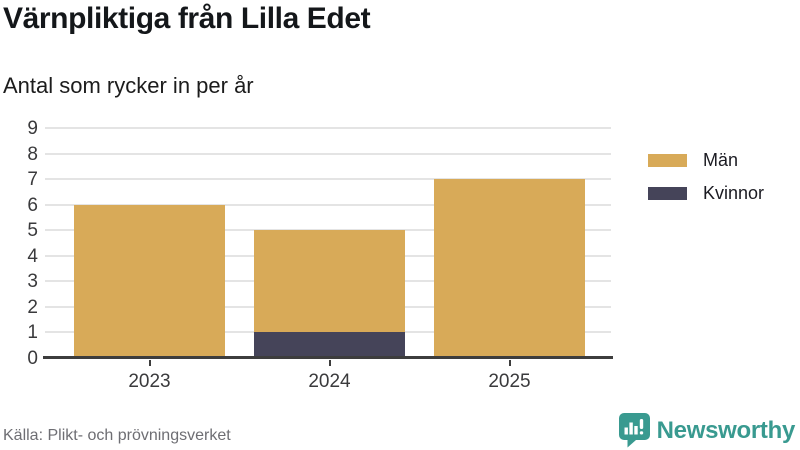 This screenshot has height=450, width=800. What do you see at coordinates (706, 177) in the screenshot?
I see `legend: Män Kvinnor` at bounding box center [706, 177].